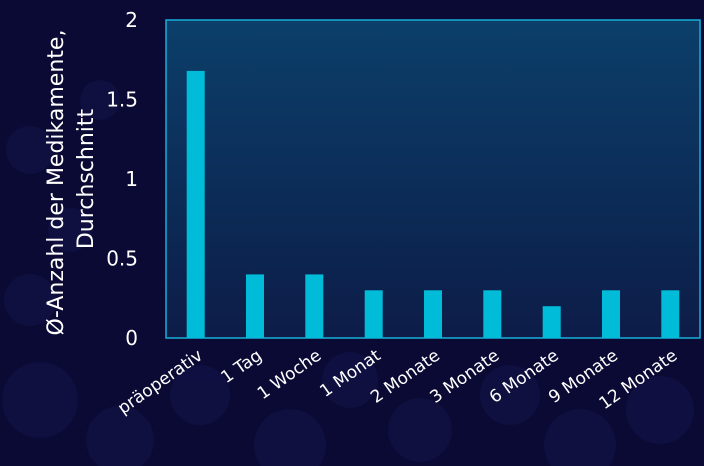 This screenshot has width=704, height=466. I want to click on x-tick-label: 1 Woche, so click(289, 375).